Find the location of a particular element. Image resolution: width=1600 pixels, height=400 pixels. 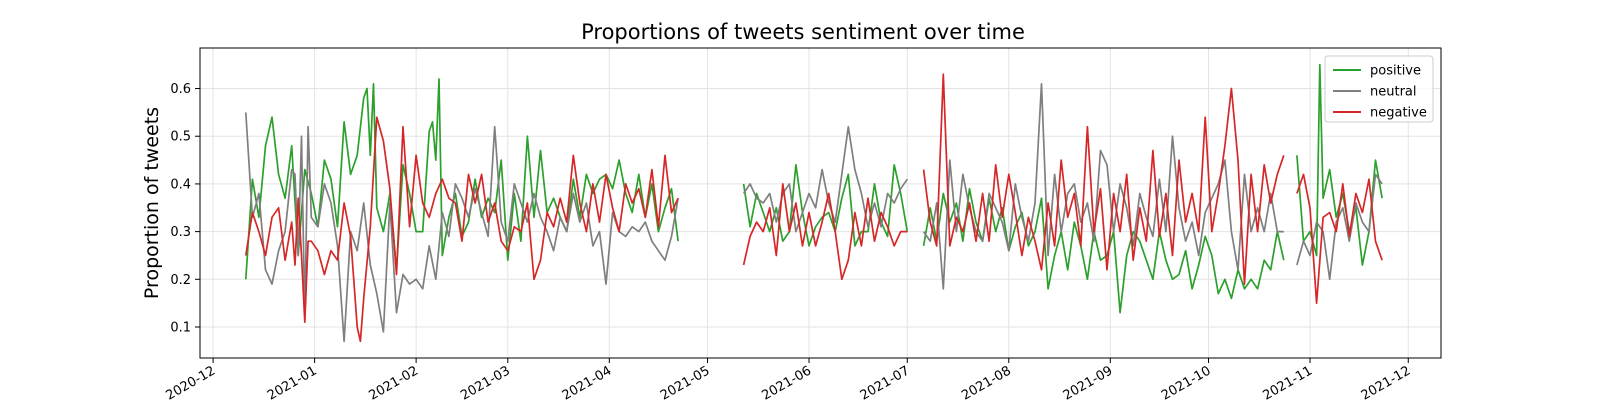

x-tick-label: 2021-08 is located at coordinates (986, 381).